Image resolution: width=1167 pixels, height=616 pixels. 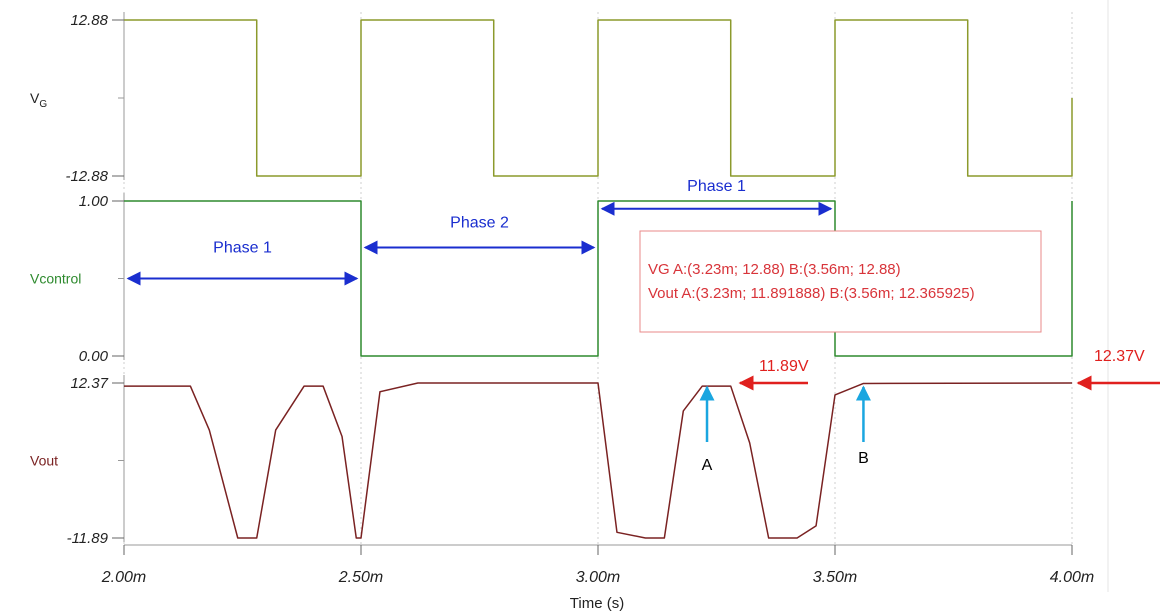 What do you see at coordinates (94, 201) in the screenshot?
I see `y-tick-label: 1.00` at bounding box center [94, 201].